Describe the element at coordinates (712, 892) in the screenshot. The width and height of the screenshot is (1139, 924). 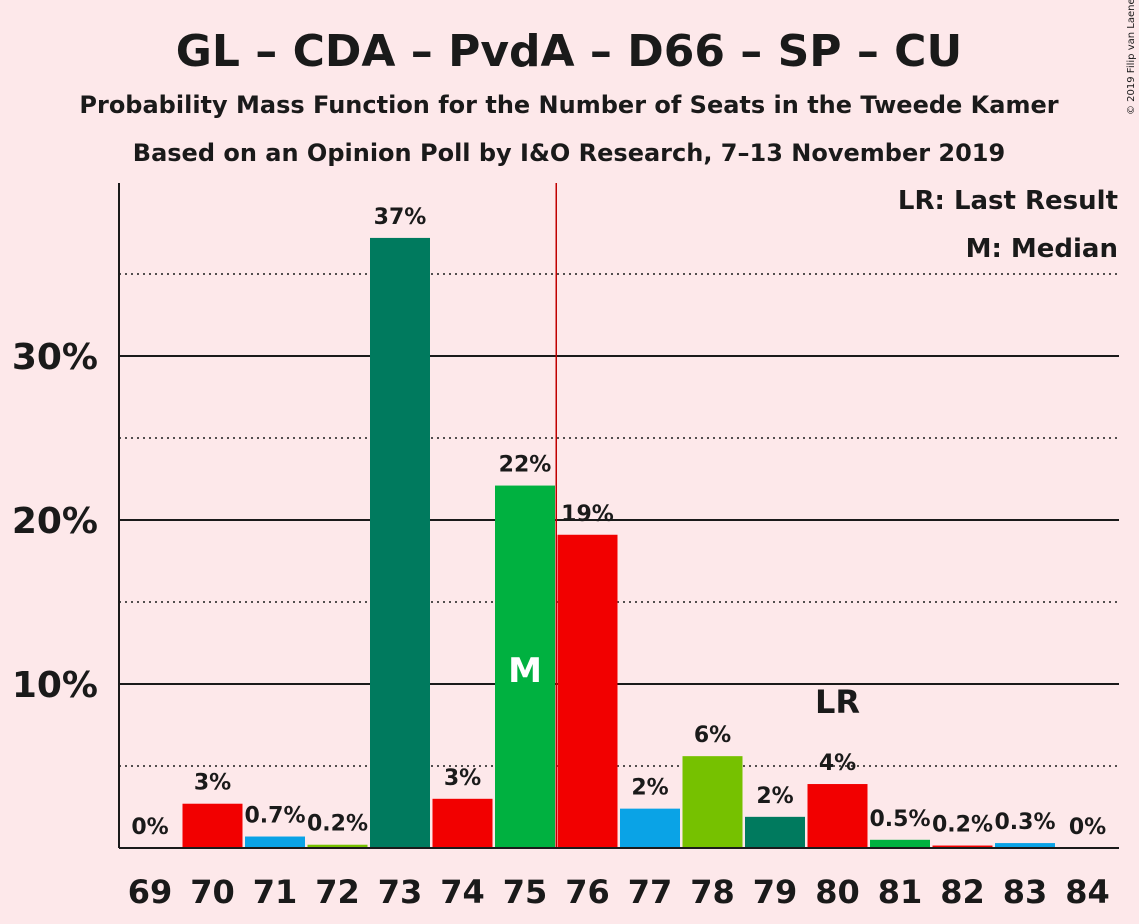
I see `x-tick-label: 78` at that location.